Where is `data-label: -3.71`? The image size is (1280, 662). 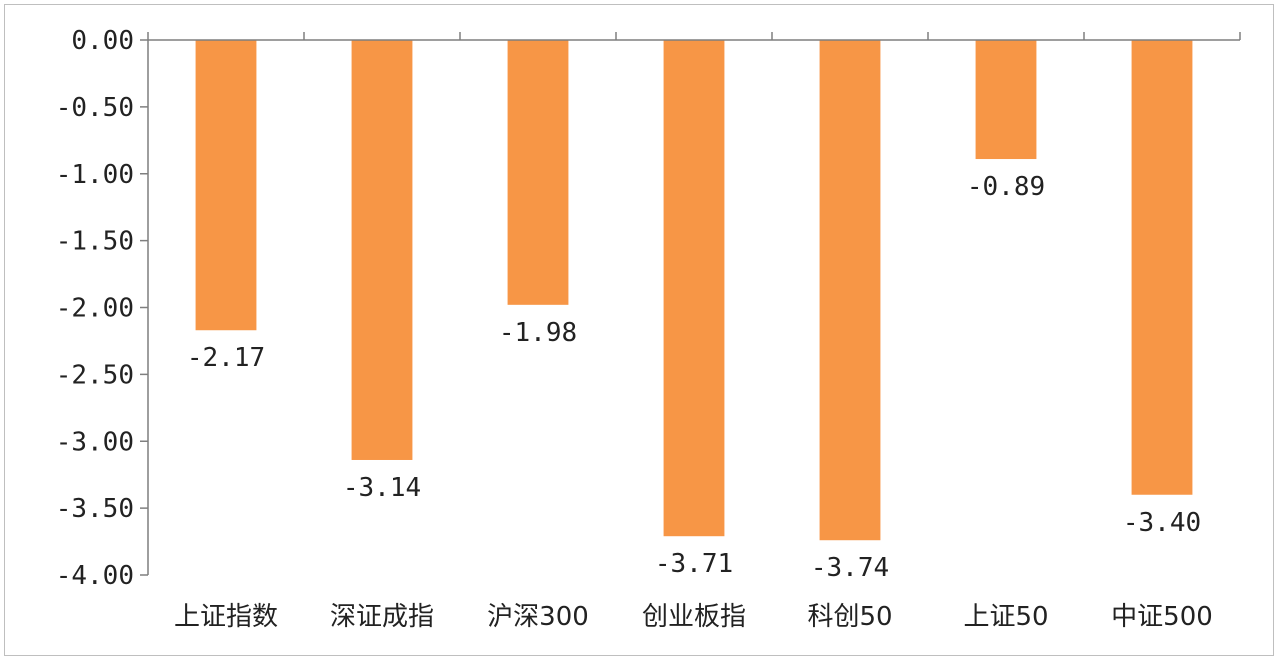 data-label: -3.71 is located at coordinates (694, 564).